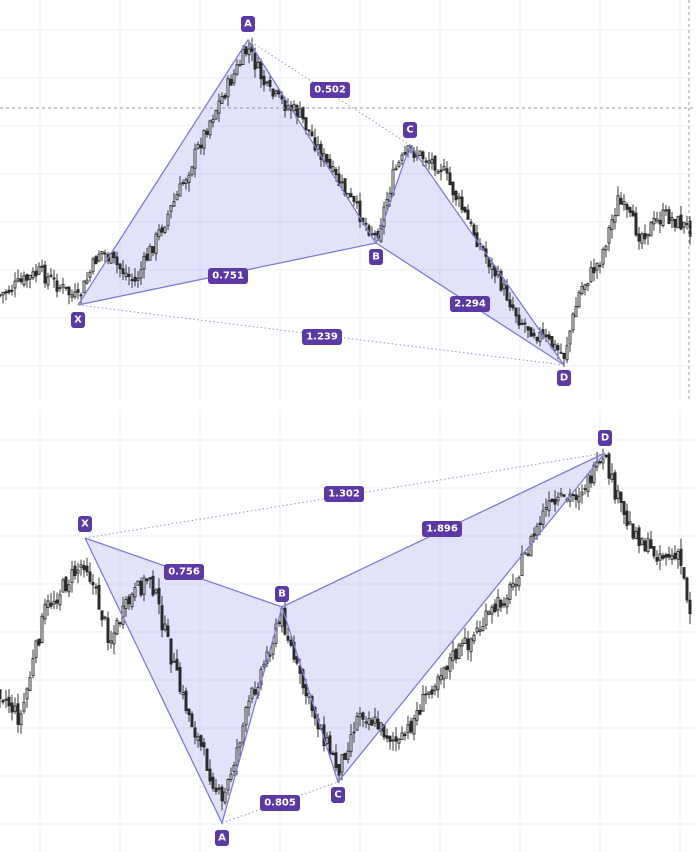  What do you see at coordinates (442, 529) in the screenshot?
I see `bottom-ratio-bd: 1.896` at bounding box center [442, 529].